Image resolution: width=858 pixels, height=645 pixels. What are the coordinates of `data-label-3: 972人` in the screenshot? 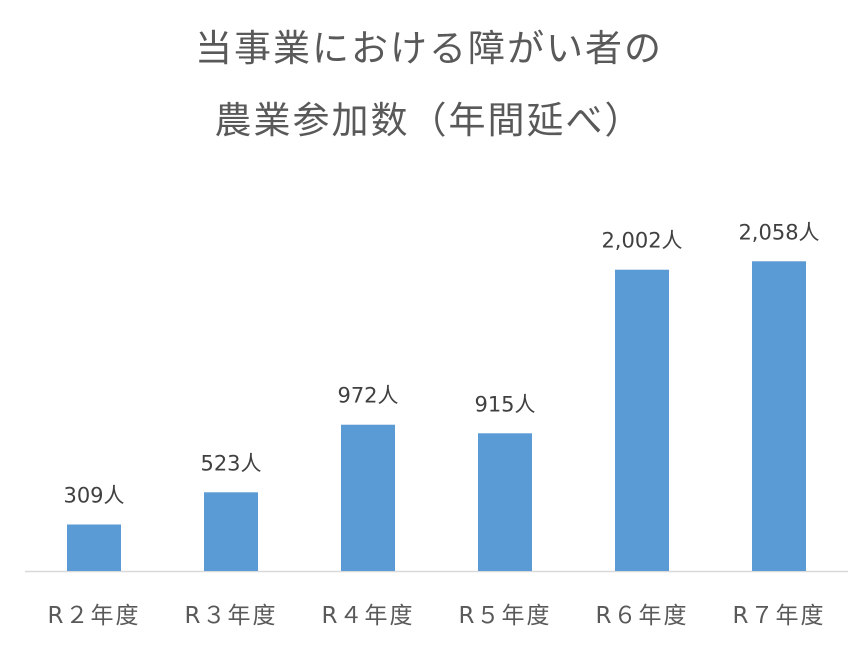 It's located at (367, 396).